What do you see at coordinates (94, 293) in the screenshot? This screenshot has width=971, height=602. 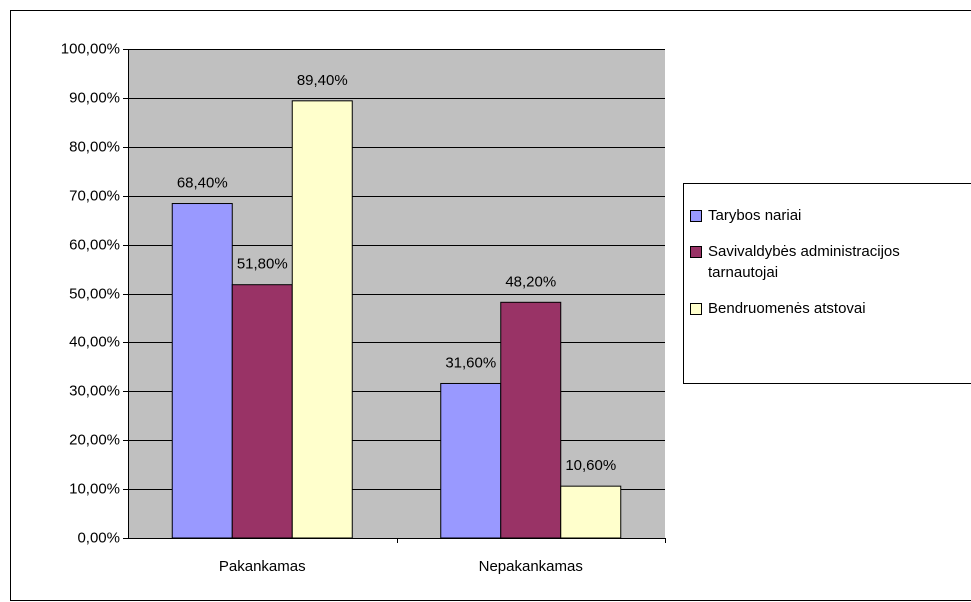 I see `y-tick-label: 50,00%` at bounding box center [94, 293].